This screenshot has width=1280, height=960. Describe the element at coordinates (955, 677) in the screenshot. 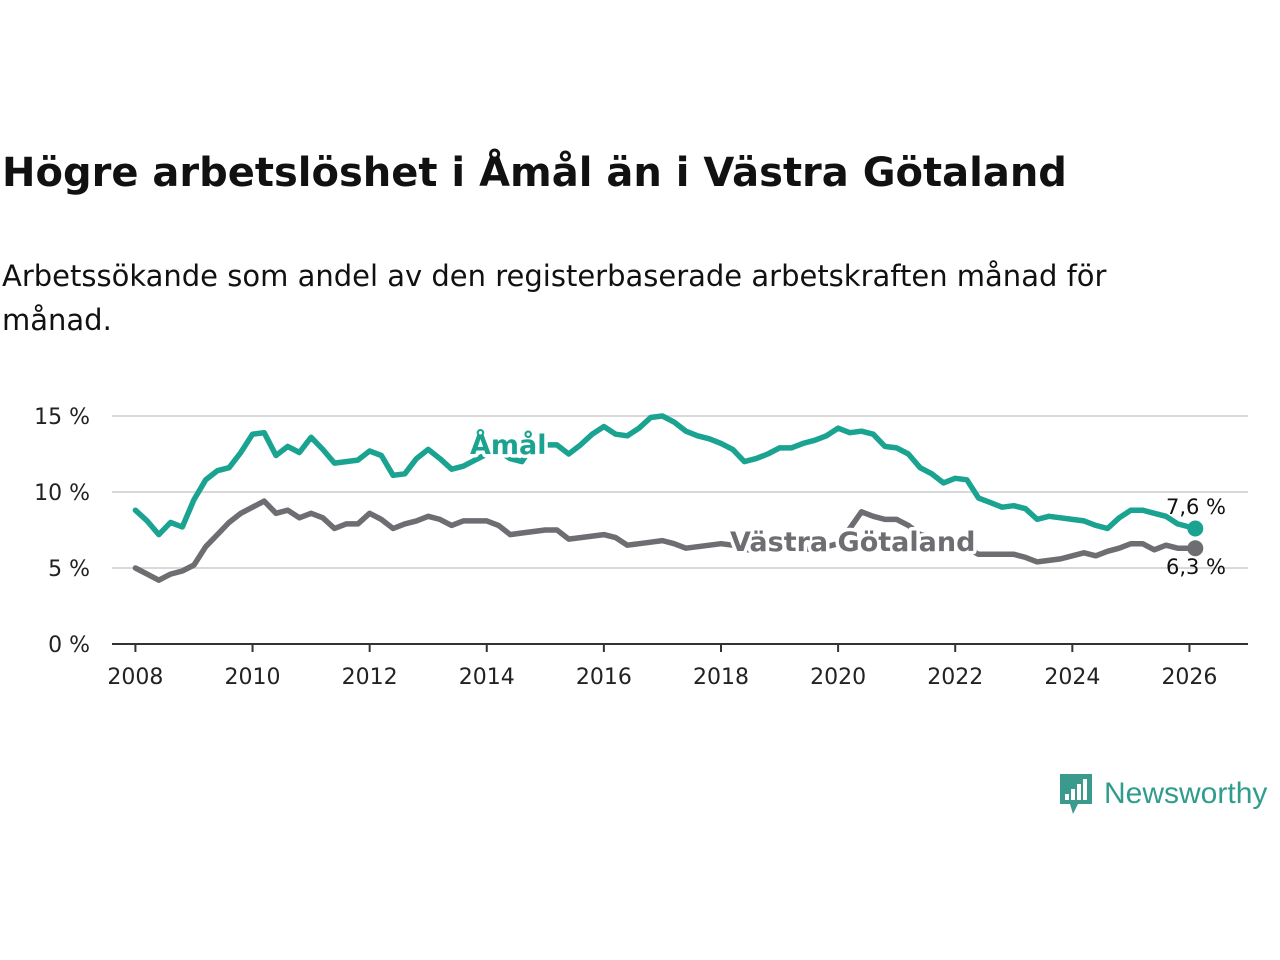

I see `x-tick-label: 2022` at that location.